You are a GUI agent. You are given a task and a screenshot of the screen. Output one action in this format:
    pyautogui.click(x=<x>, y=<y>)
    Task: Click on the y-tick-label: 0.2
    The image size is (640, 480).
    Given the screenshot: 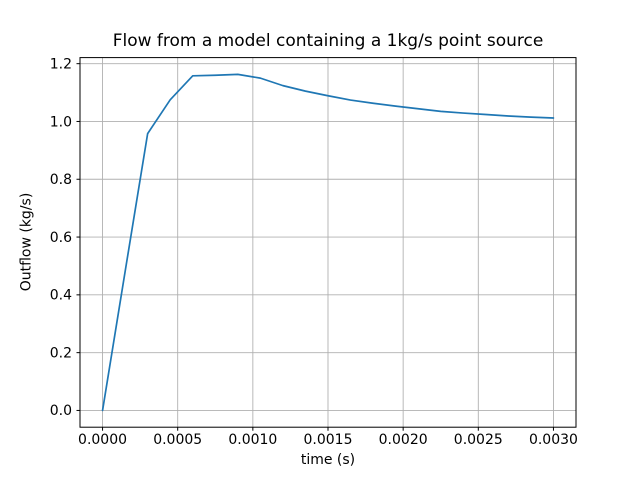 What is the action you would take?
    pyautogui.click(x=61, y=353)
    